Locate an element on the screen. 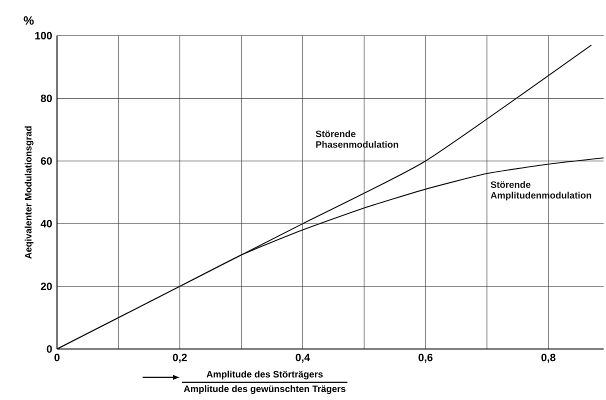 The height and width of the screenshot is (400, 606). y-axis-title: Aeqivalenter Modulationsgrad is located at coordinates (29, 192).